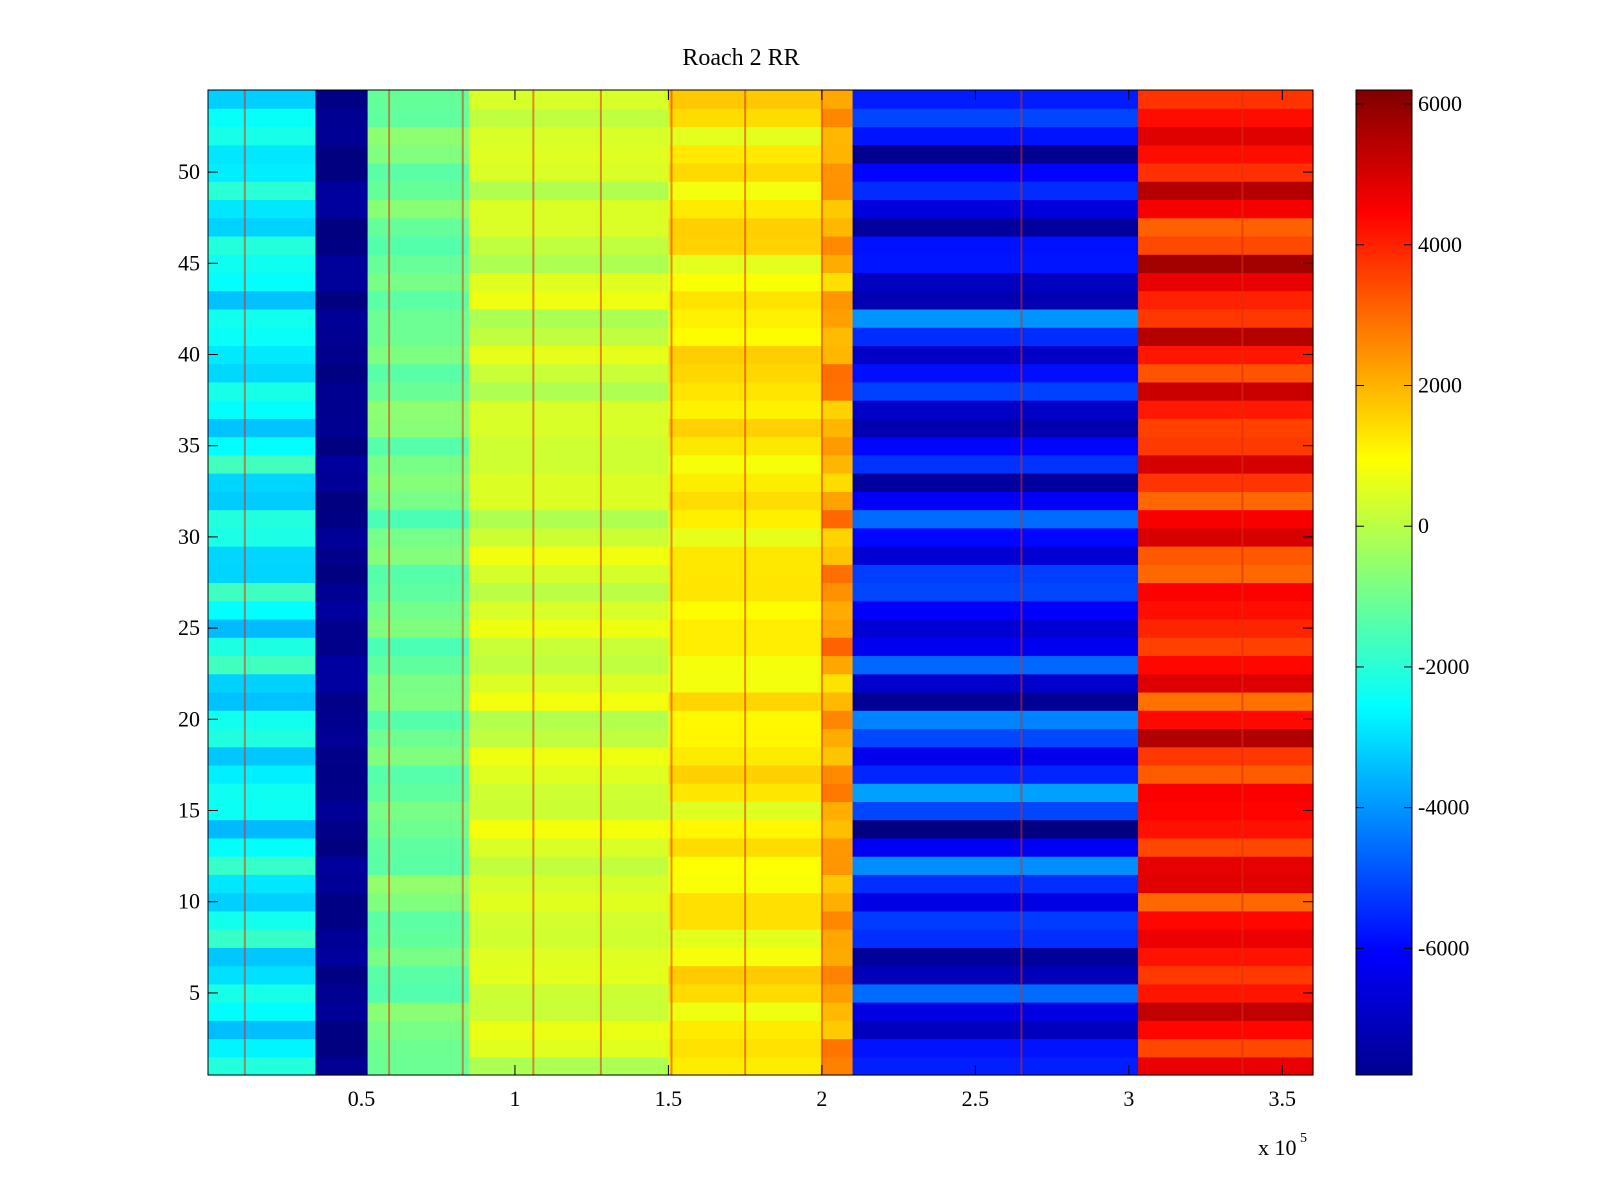  What do you see at coordinates (1384, 582) in the screenshot?
I see `colorbar-gradient` at bounding box center [1384, 582].